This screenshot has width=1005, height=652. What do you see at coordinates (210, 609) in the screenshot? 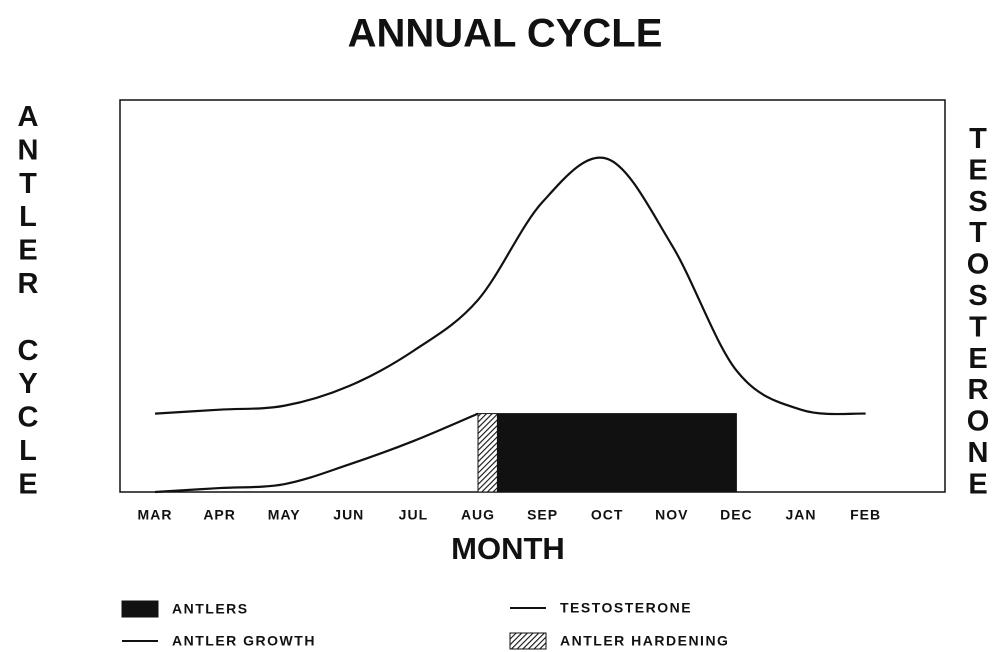
I see `legend-label: ANTLERS` at bounding box center [210, 609].